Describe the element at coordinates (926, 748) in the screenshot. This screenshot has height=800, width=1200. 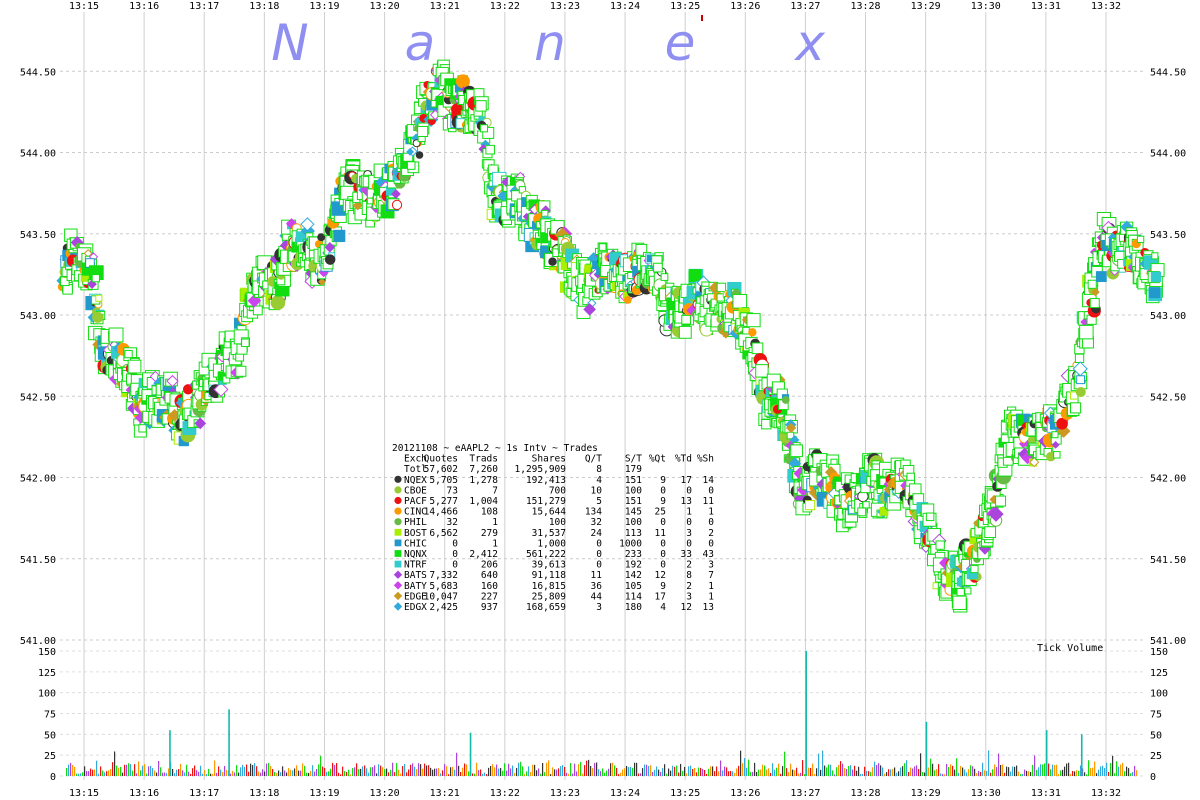
I see `volume-spike-bar` at that location.